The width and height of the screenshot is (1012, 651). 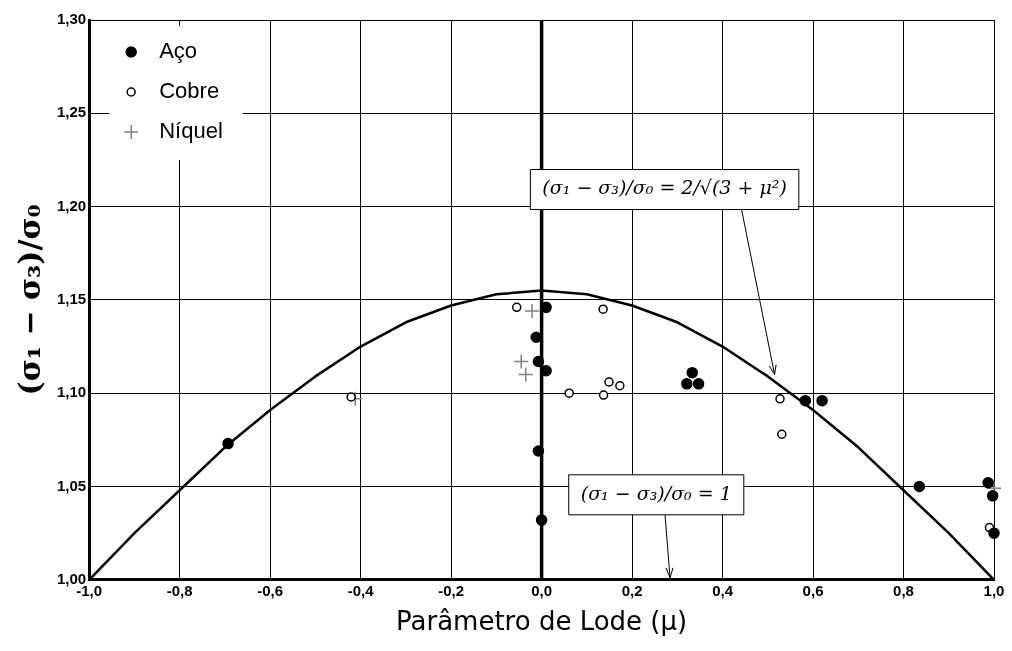 What do you see at coordinates (189, 91) in the screenshot?
I see `legend-label: Cobre` at bounding box center [189, 91].